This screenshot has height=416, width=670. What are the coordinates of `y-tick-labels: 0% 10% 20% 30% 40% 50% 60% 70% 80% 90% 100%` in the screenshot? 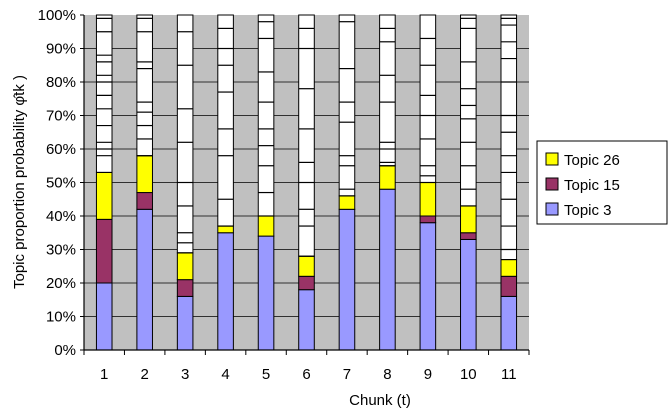 It's located at (57, 183).